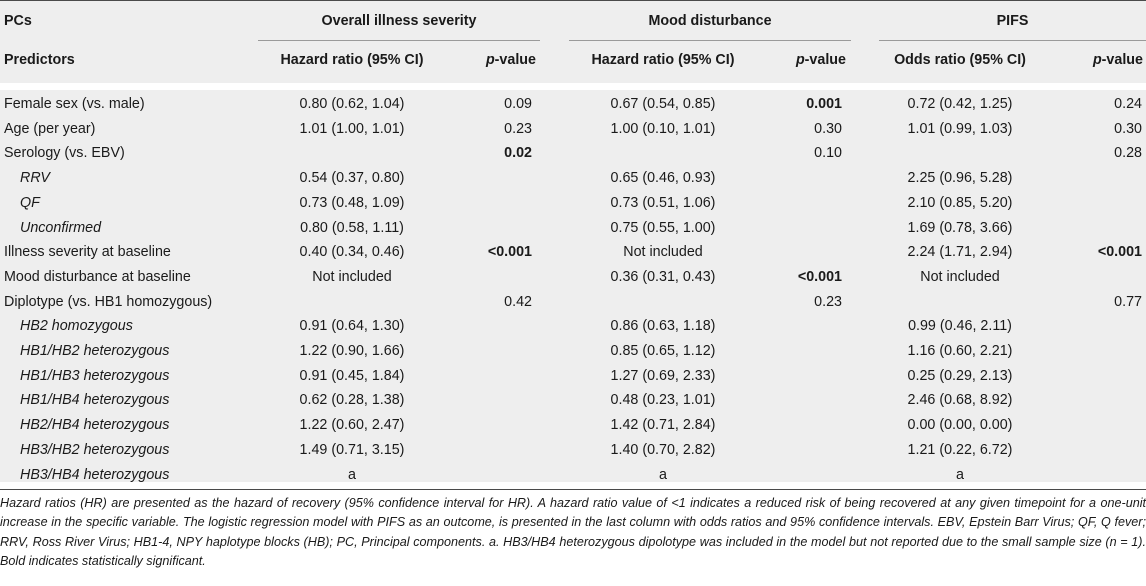 Image resolution: width=1146 pixels, height=586 pixels. What do you see at coordinates (87, 252) in the screenshot?
I see `cell-predictor: Illness severity at baseline` at bounding box center [87, 252].